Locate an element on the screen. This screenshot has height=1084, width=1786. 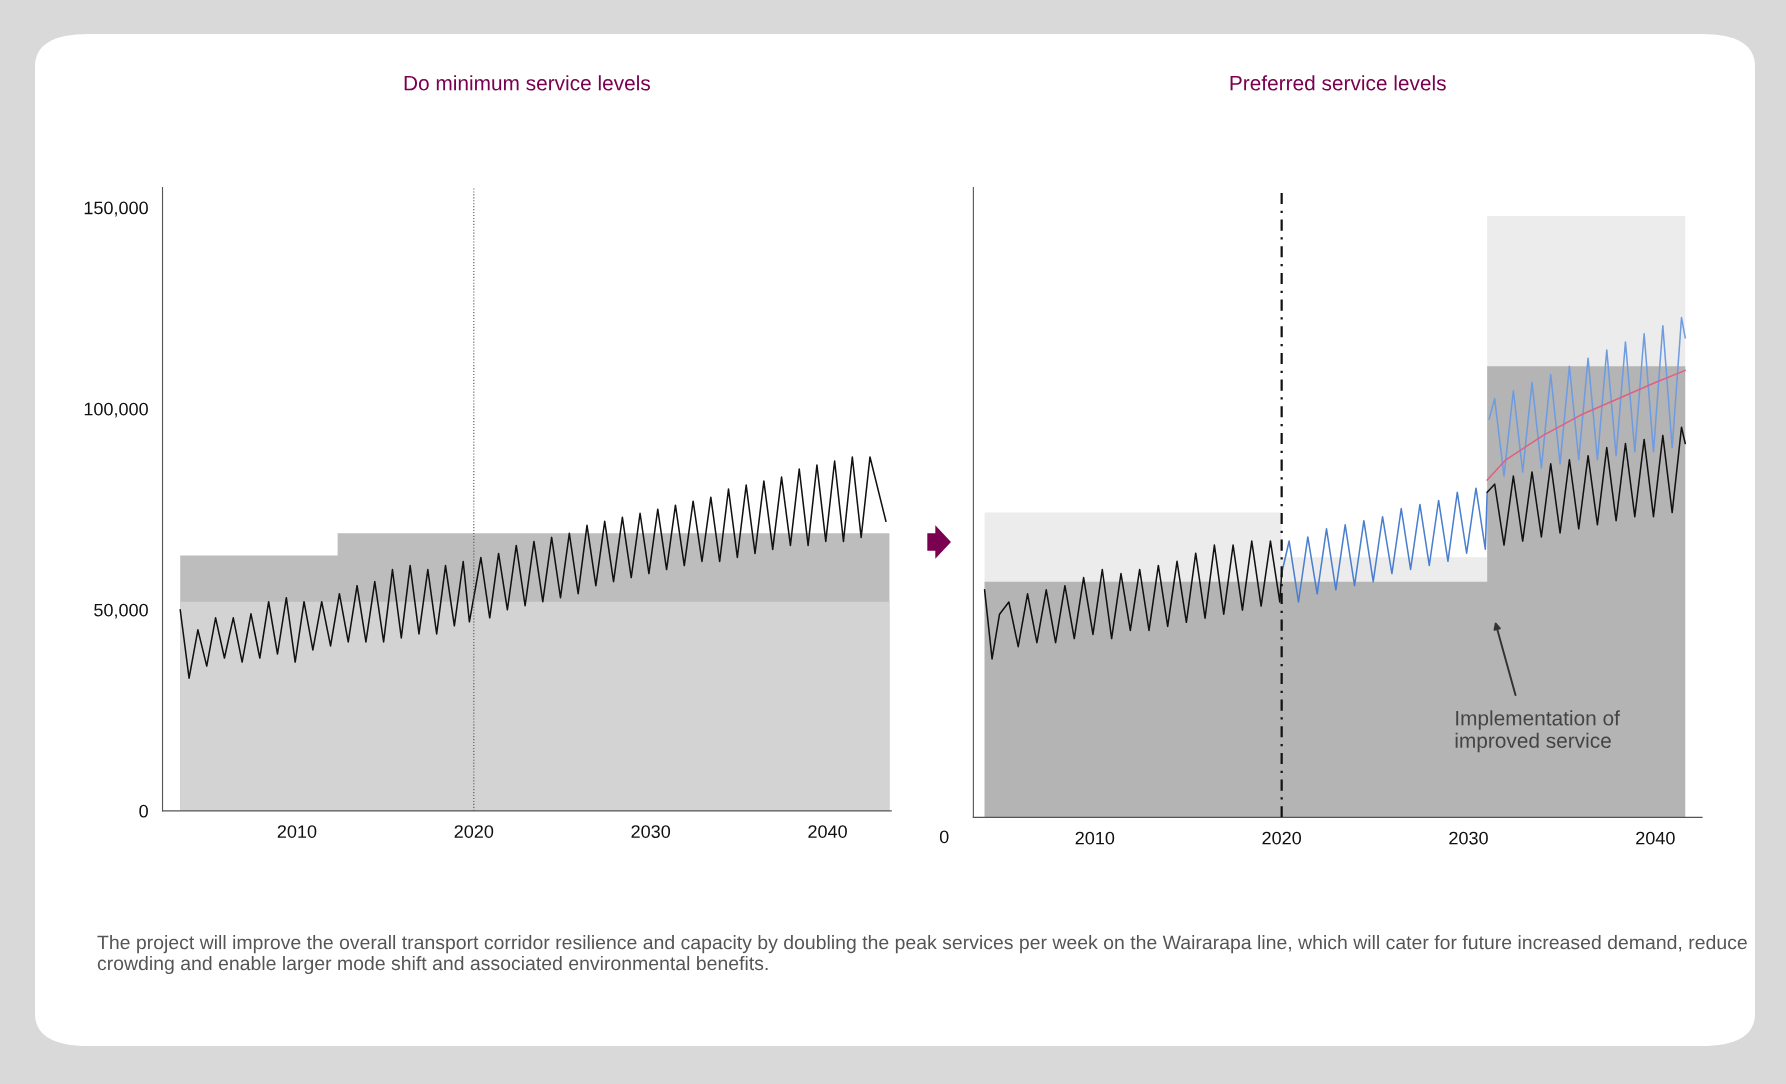
y-tick-label: 150,000 is located at coordinates (116, 209).